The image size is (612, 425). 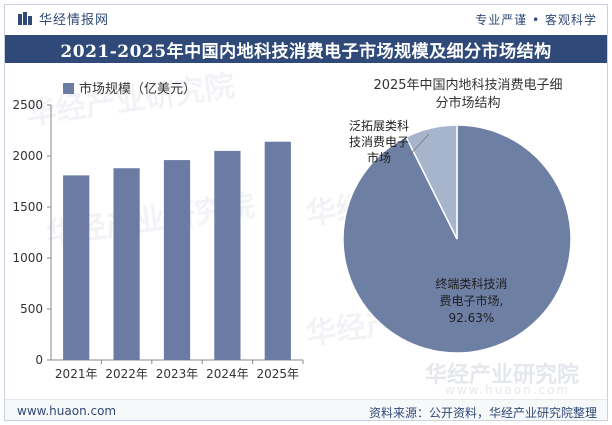 I want to click on x-tick-label: 2024年, so click(x=227, y=374).